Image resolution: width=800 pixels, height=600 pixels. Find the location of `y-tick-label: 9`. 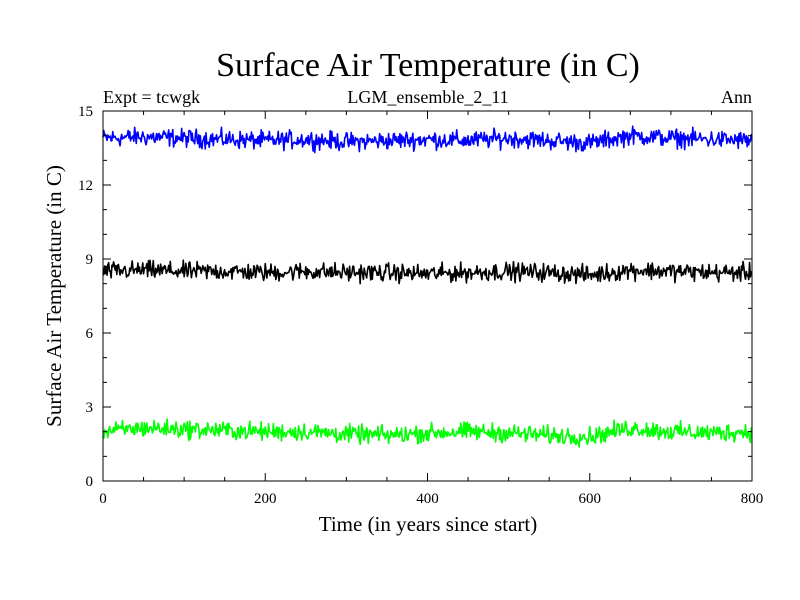

y-tick-label: 9 is located at coordinates (90, 260).